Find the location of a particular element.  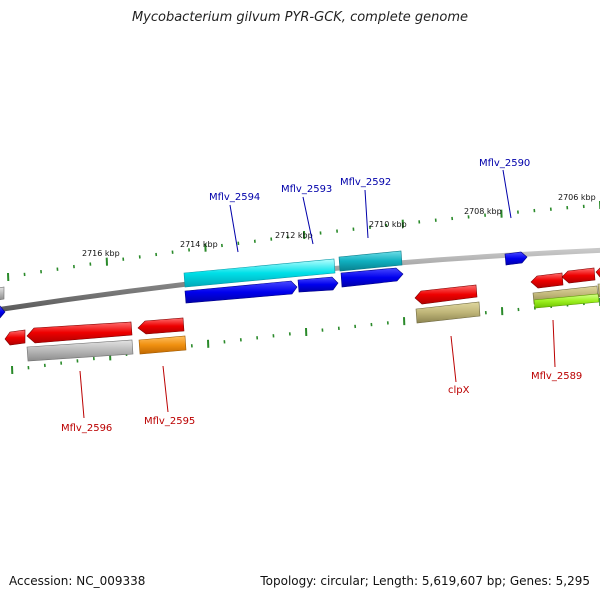

gene-label-mflv-2590: Mflv_2590 is located at coordinates (504, 163).